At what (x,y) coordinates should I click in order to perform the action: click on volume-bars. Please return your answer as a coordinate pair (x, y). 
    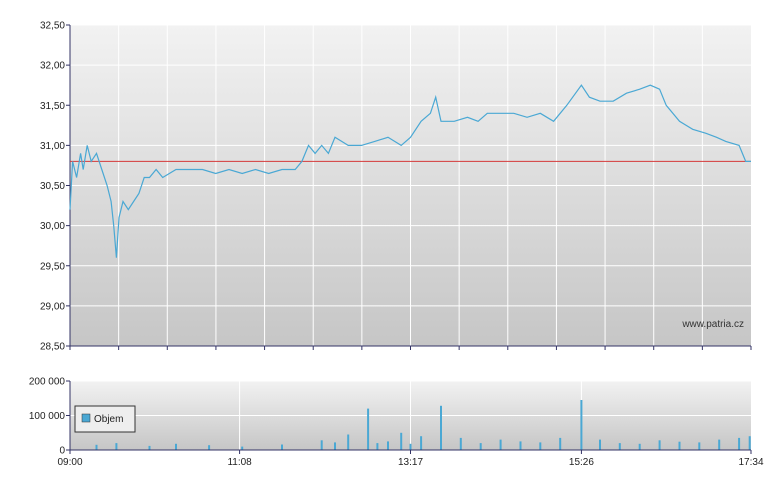
    Looking at the image, I should click on (423, 425).